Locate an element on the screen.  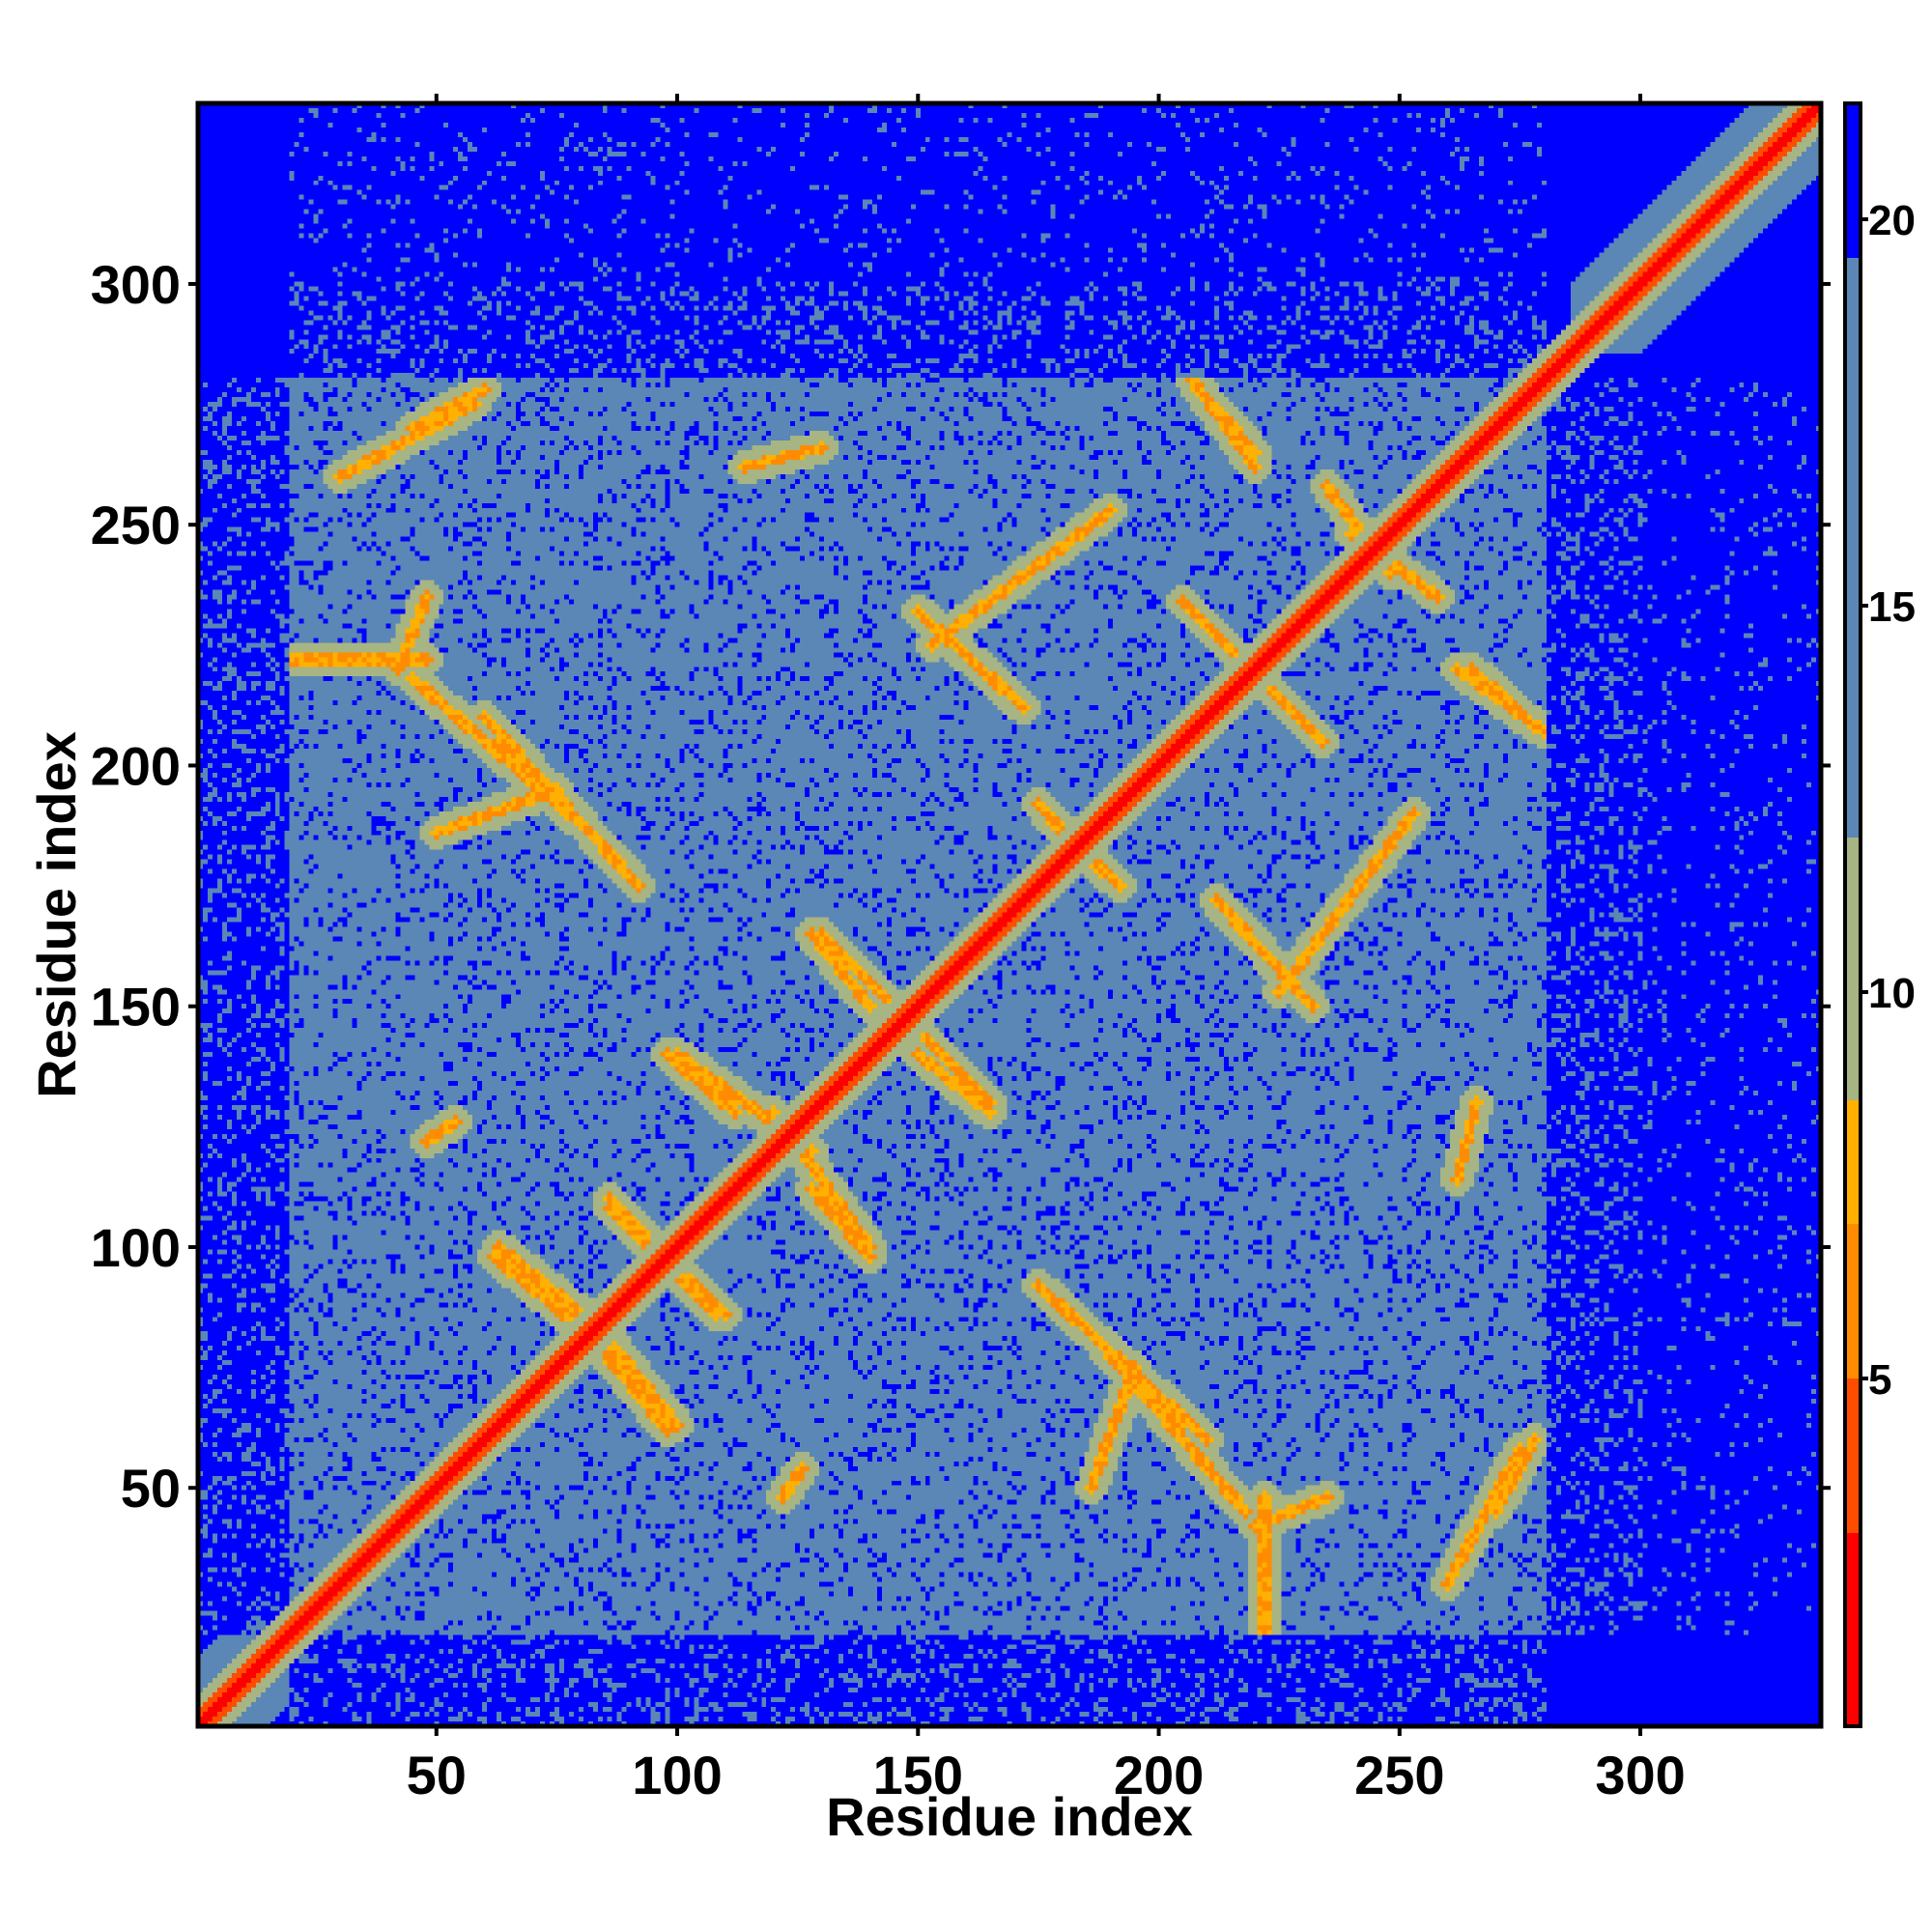
x-axis-title: Residue index is located at coordinates (1009, 1816).